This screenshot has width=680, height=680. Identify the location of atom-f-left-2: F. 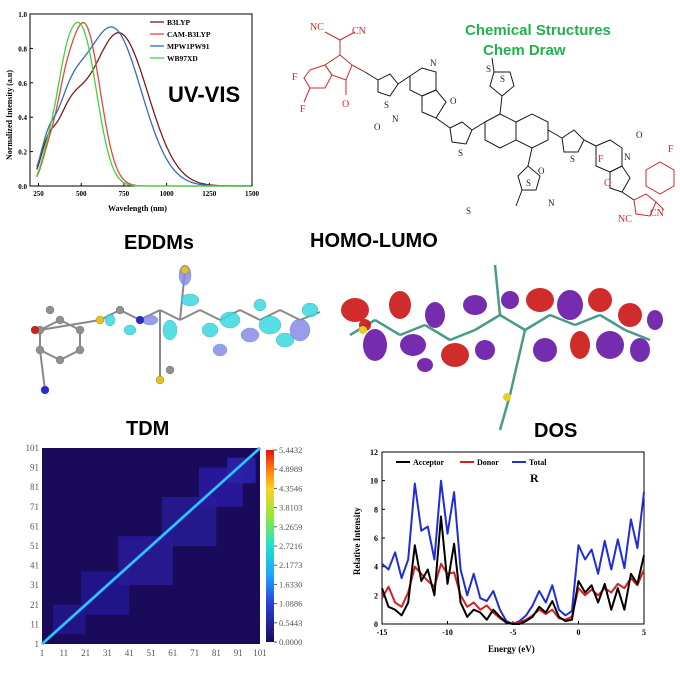
(303, 109).